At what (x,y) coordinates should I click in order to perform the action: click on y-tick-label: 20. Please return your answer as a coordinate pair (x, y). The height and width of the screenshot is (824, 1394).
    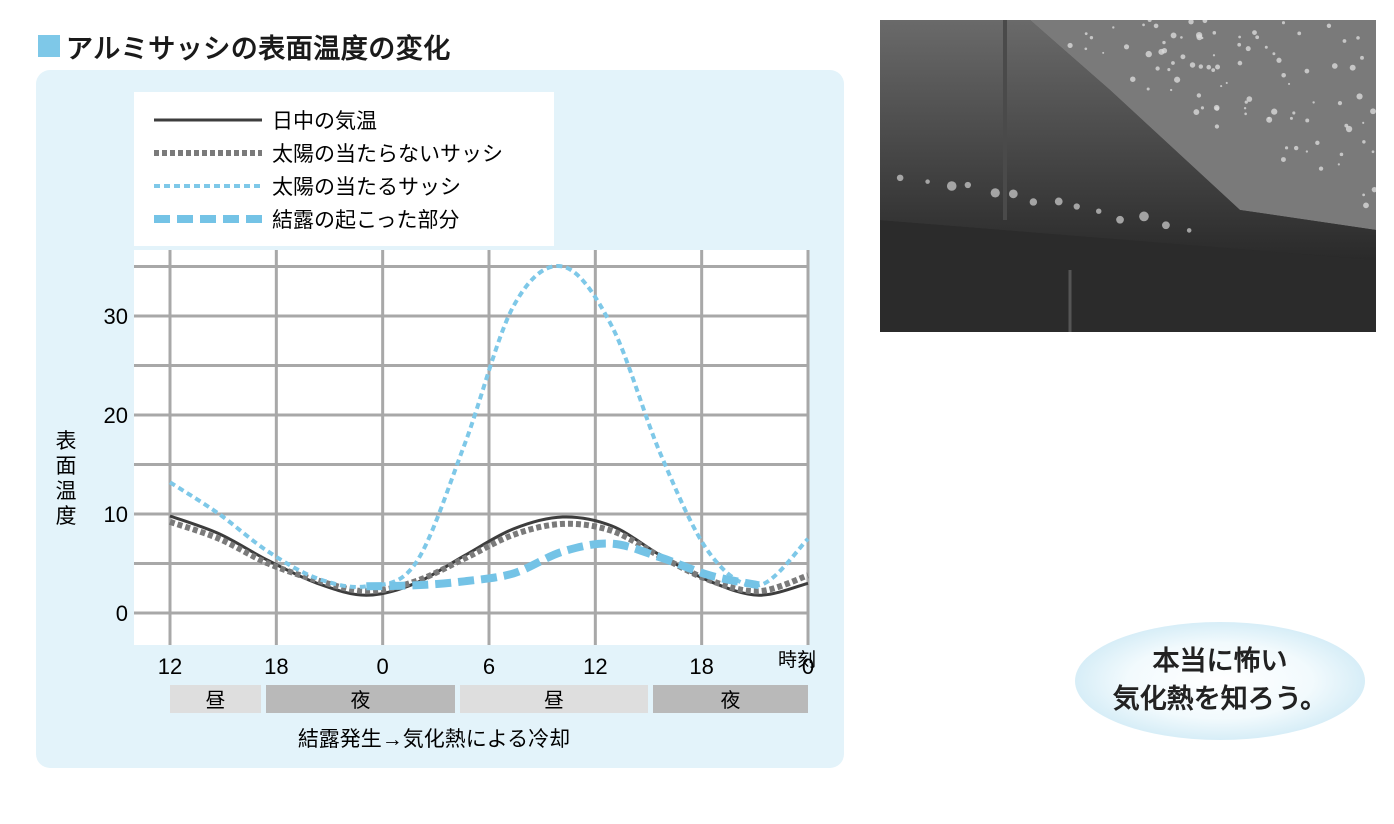
    Looking at the image, I should click on (116, 415).